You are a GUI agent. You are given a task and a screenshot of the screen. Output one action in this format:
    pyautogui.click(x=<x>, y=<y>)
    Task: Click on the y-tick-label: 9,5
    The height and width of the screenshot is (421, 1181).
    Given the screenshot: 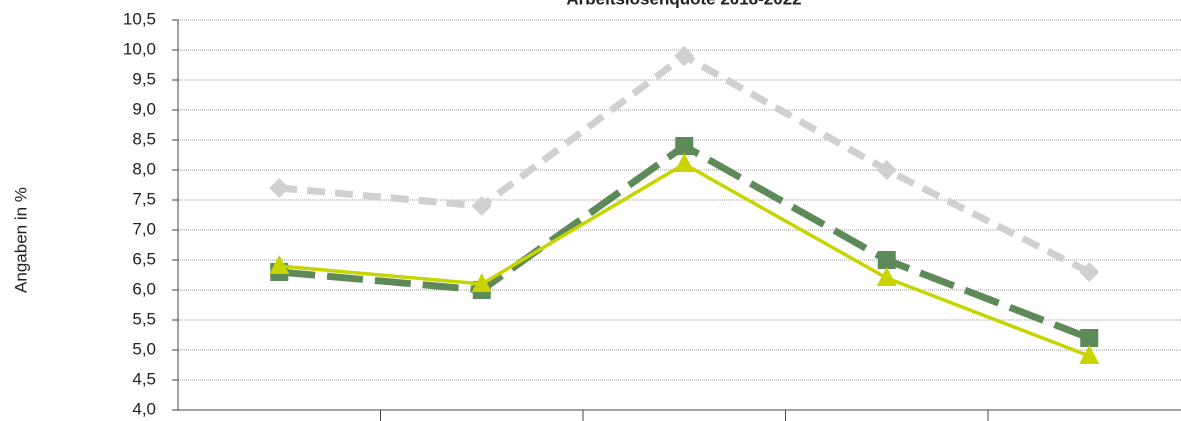 What is the action you would take?
    pyautogui.click(x=144, y=78)
    